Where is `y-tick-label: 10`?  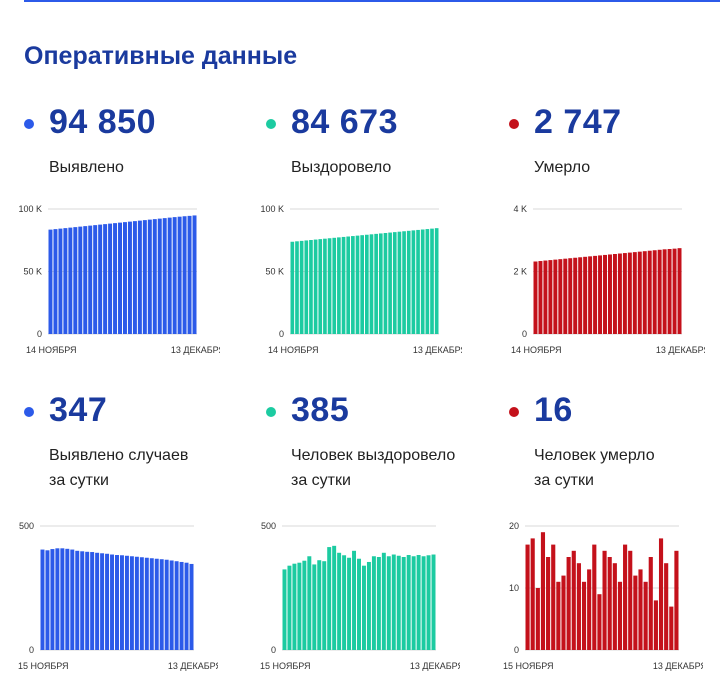
y-tick-label: 10 is located at coordinates (514, 588).